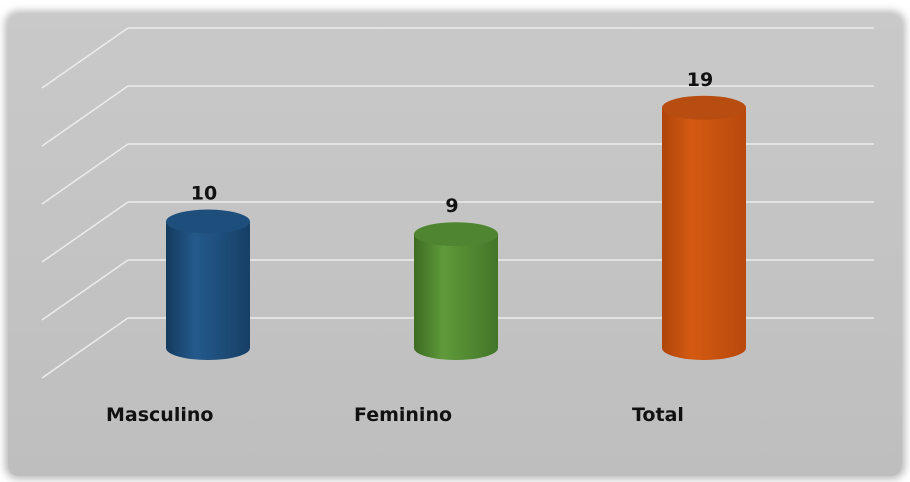  I want to click on bar-total, so click(704, 227).